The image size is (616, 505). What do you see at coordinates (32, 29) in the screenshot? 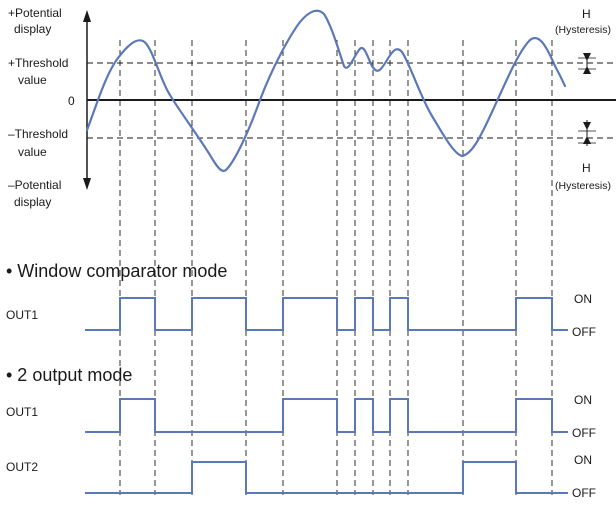
I see `pos-display-label-line2: display` at bounding box center [32, 29].